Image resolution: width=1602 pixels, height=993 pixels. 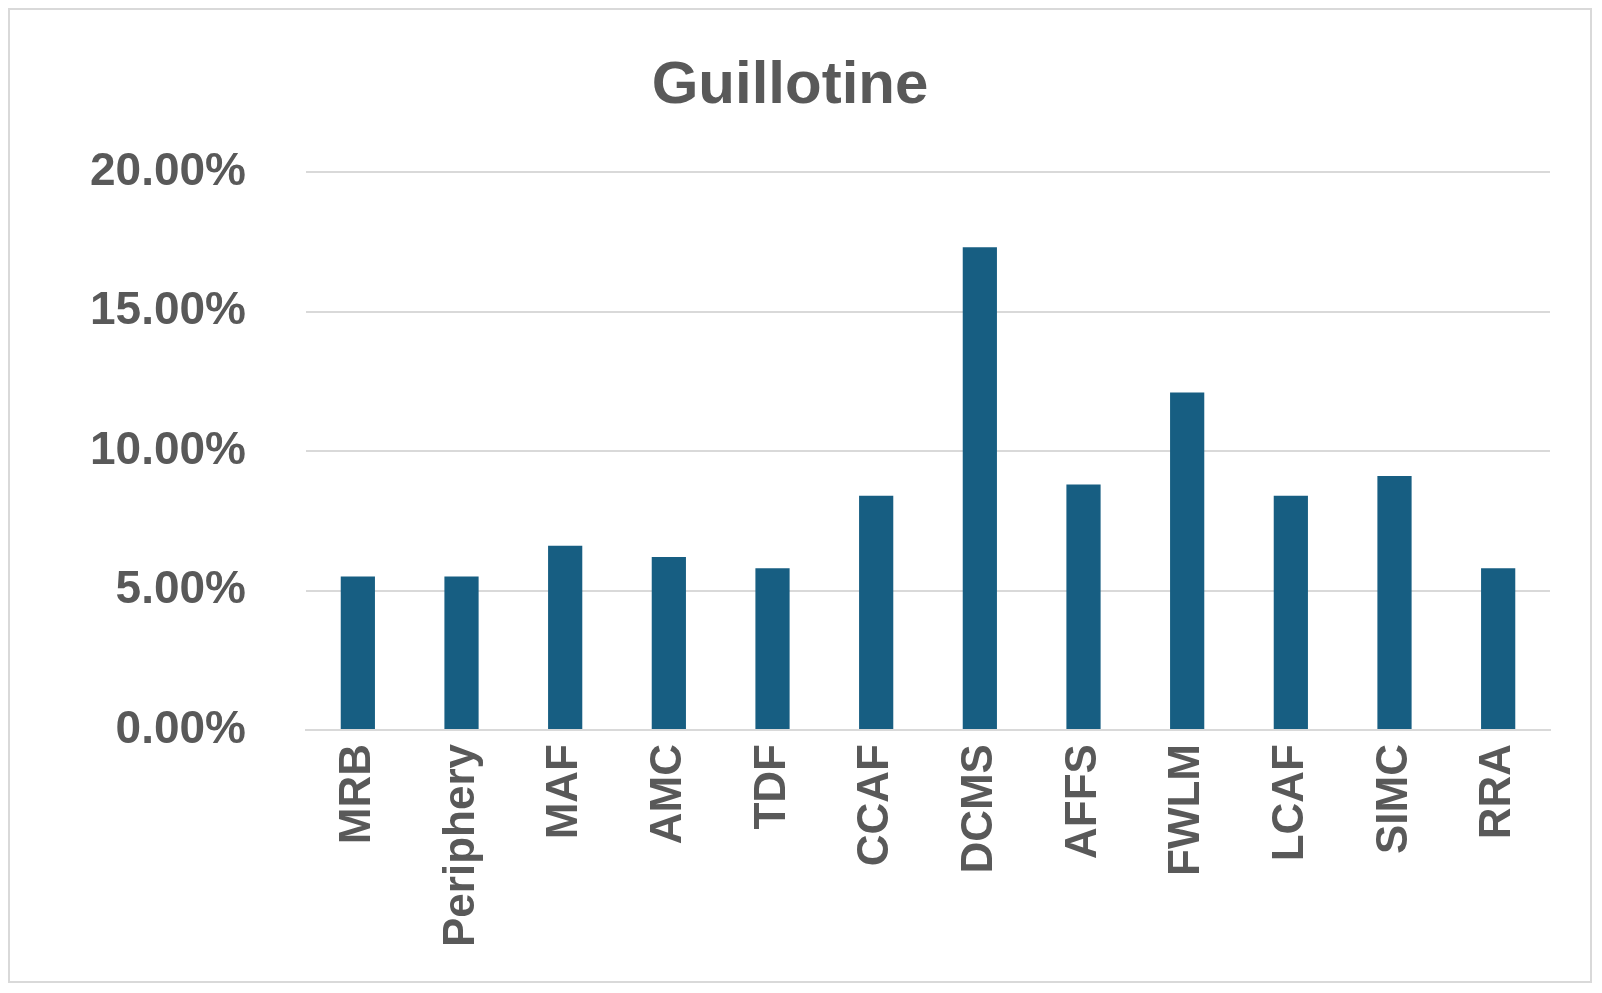 I want to click on x-tick-label: AMC, so click(x=665, y=794).